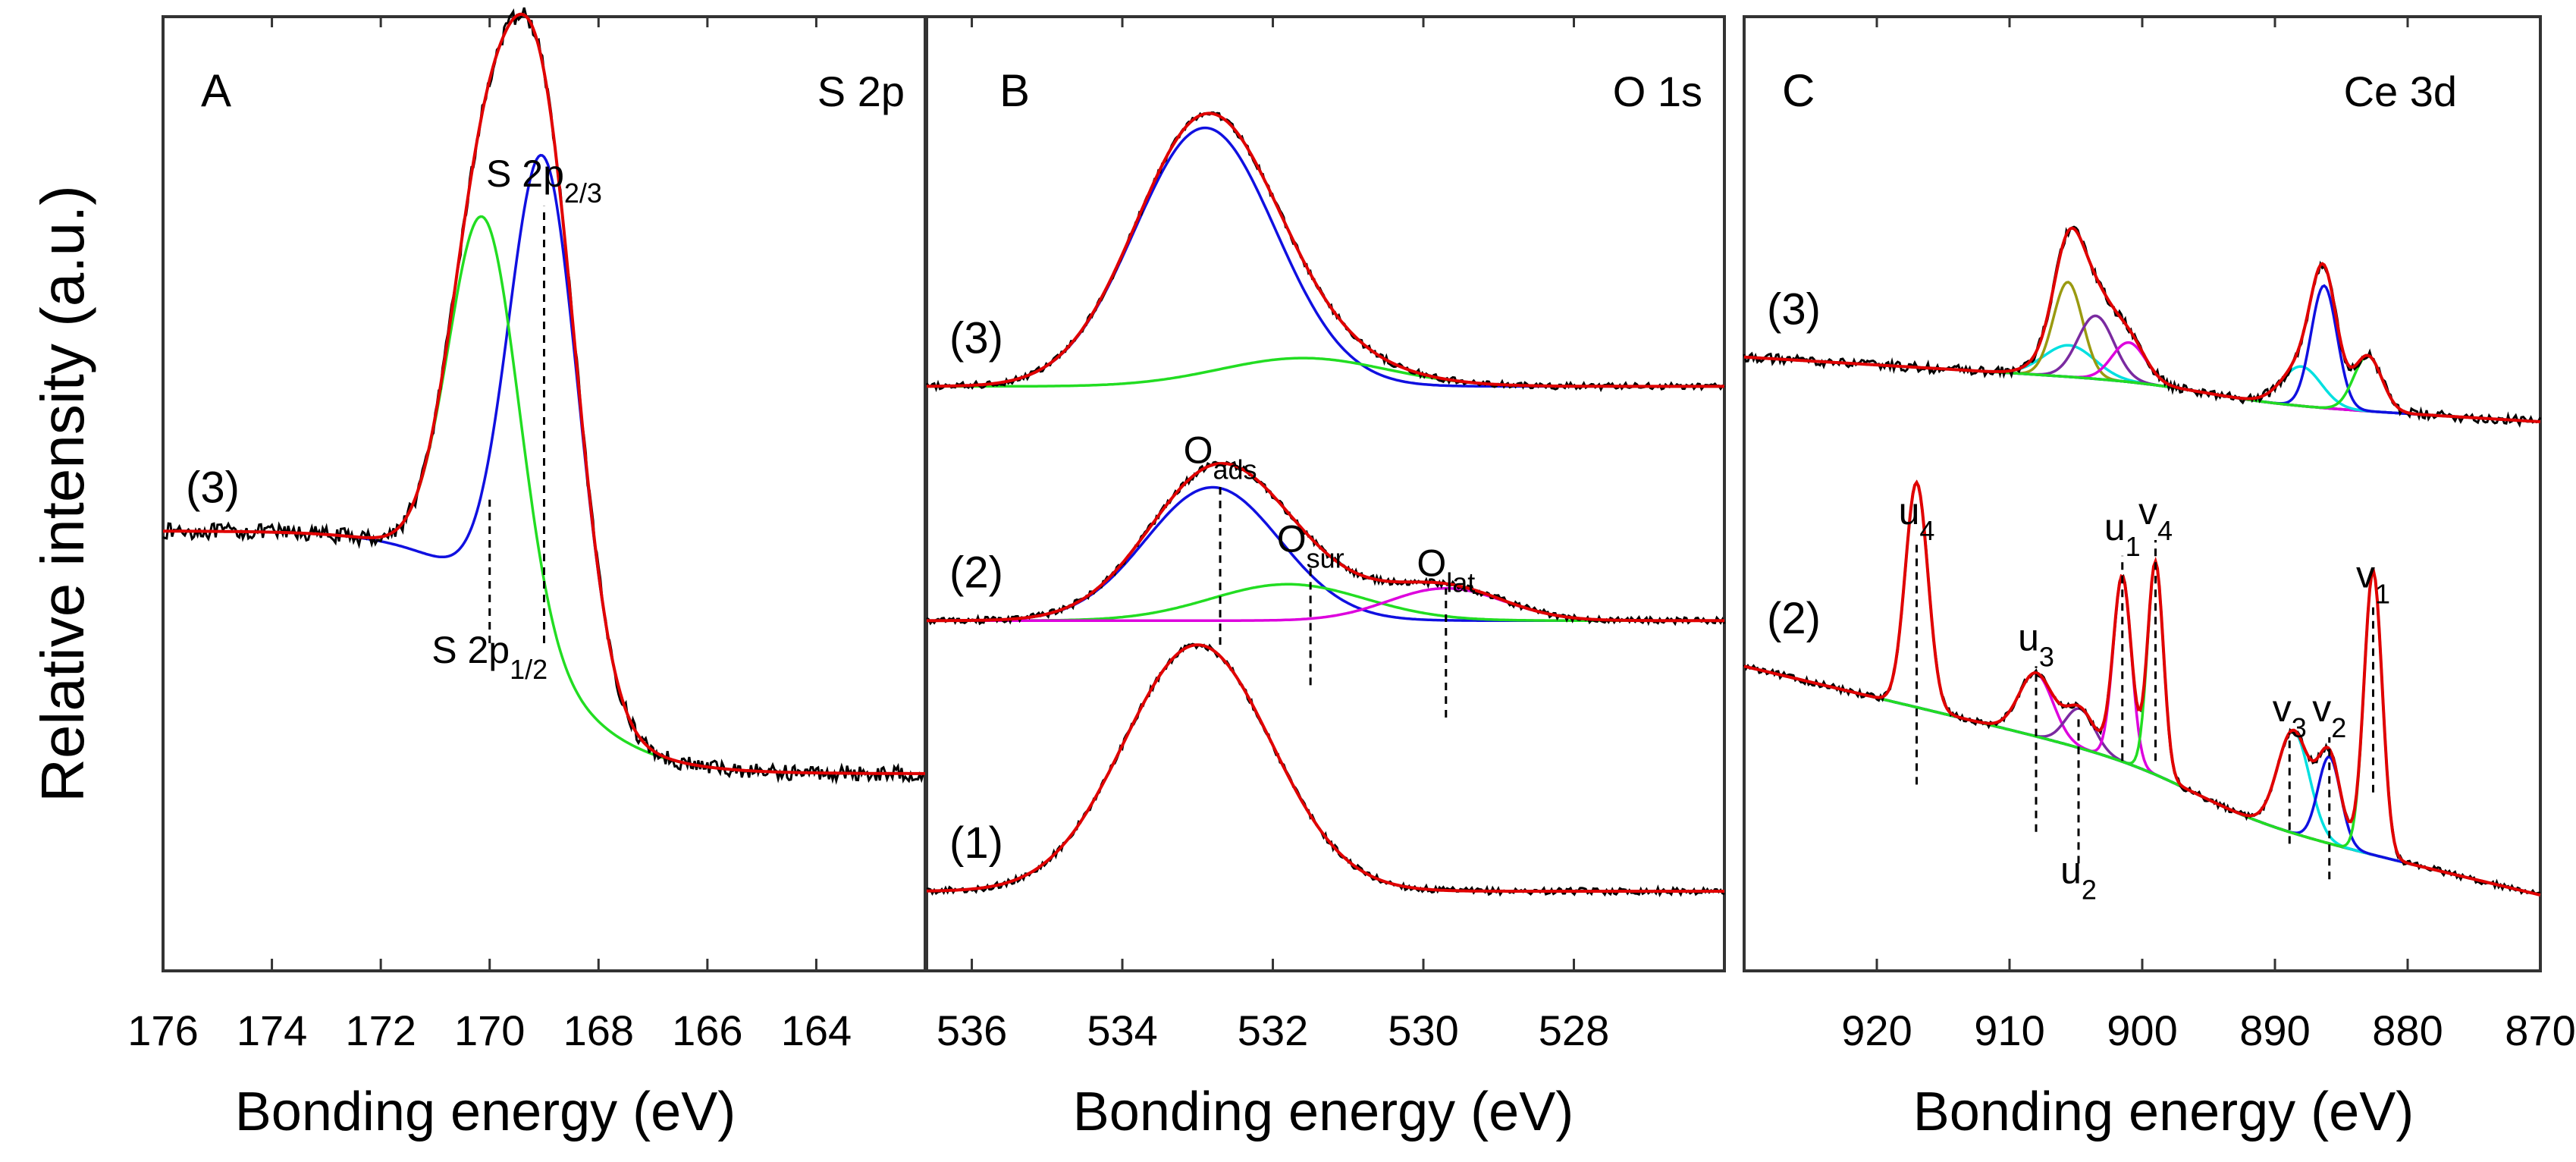 This screenshot has height=1162, width=2576. I want to click on panel-b-region-title: O 1s, so click(1657, 91).